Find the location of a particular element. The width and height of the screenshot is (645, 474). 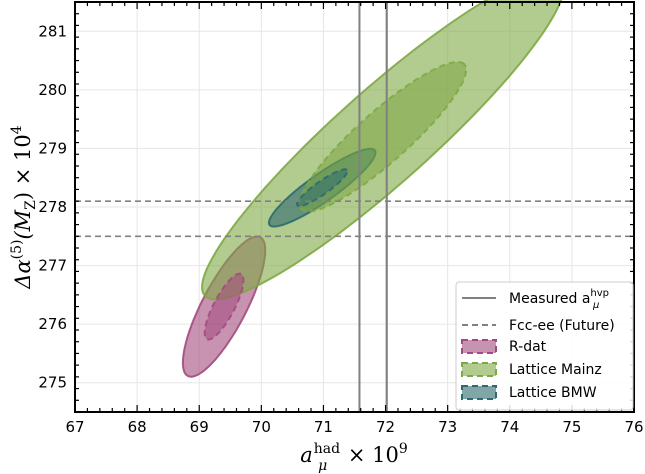

legend-mainz-swatch is located at coordinates (479, 369).